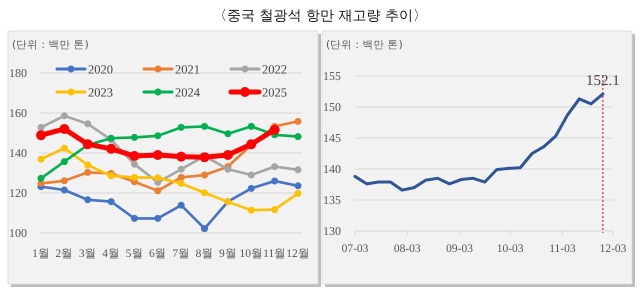  What do you see at coordinates (562, 249) in the screenshot?
I see `x-tick-label: 11-03` at bounding box center [562, 249].